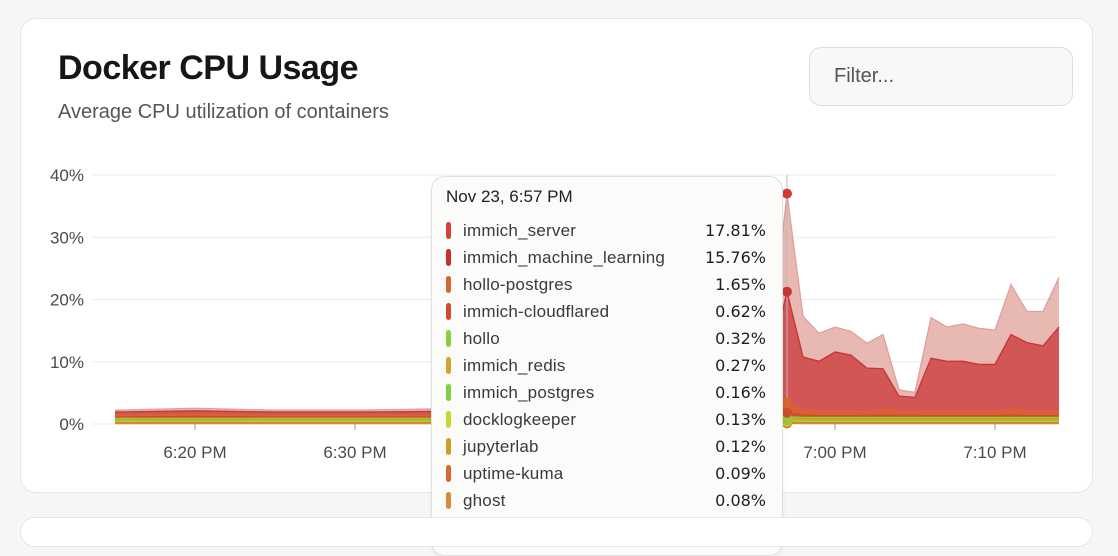  Describe the element at coordinates (589, 447) in the screenshot. I see `tooltip-series-name: jupyterlab` at that location.